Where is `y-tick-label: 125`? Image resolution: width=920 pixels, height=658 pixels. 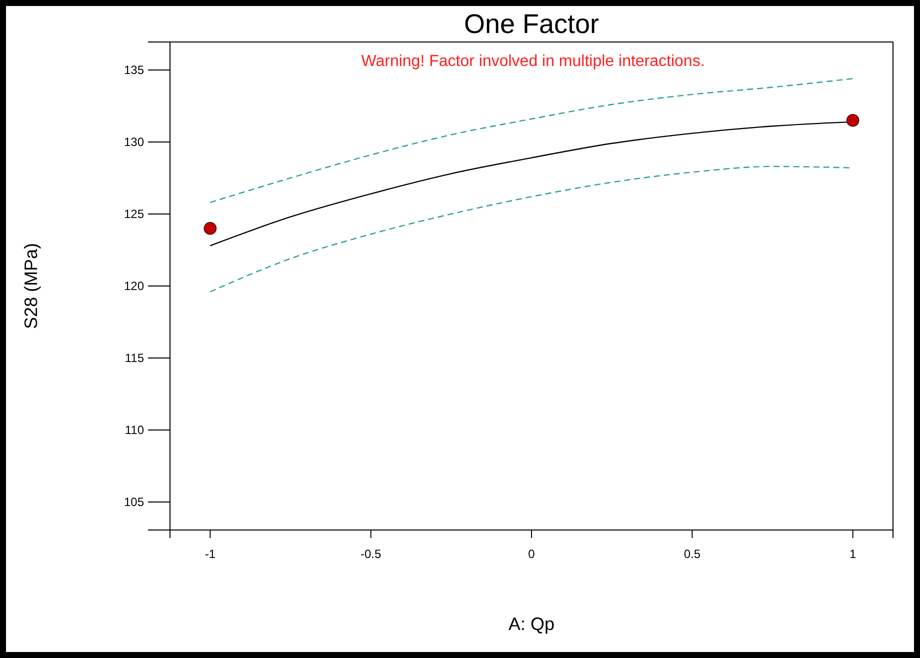 y-tick-label: 125 is located at coordinates (134, 213).